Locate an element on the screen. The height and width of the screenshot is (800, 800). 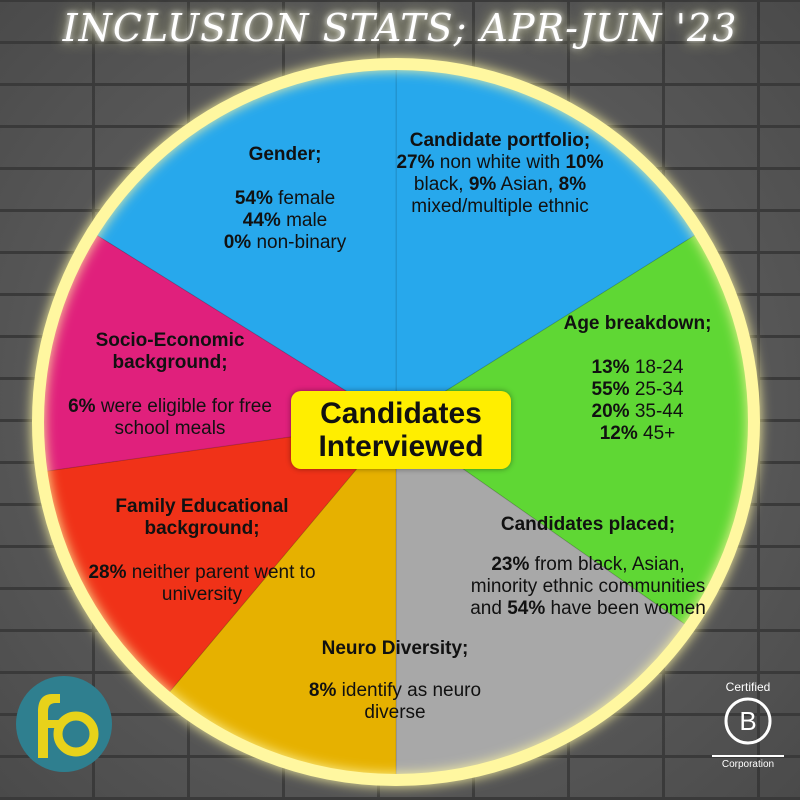
neuro-diversity-text: 8% identify as neuro diverse is located at coordinates (395, 701).